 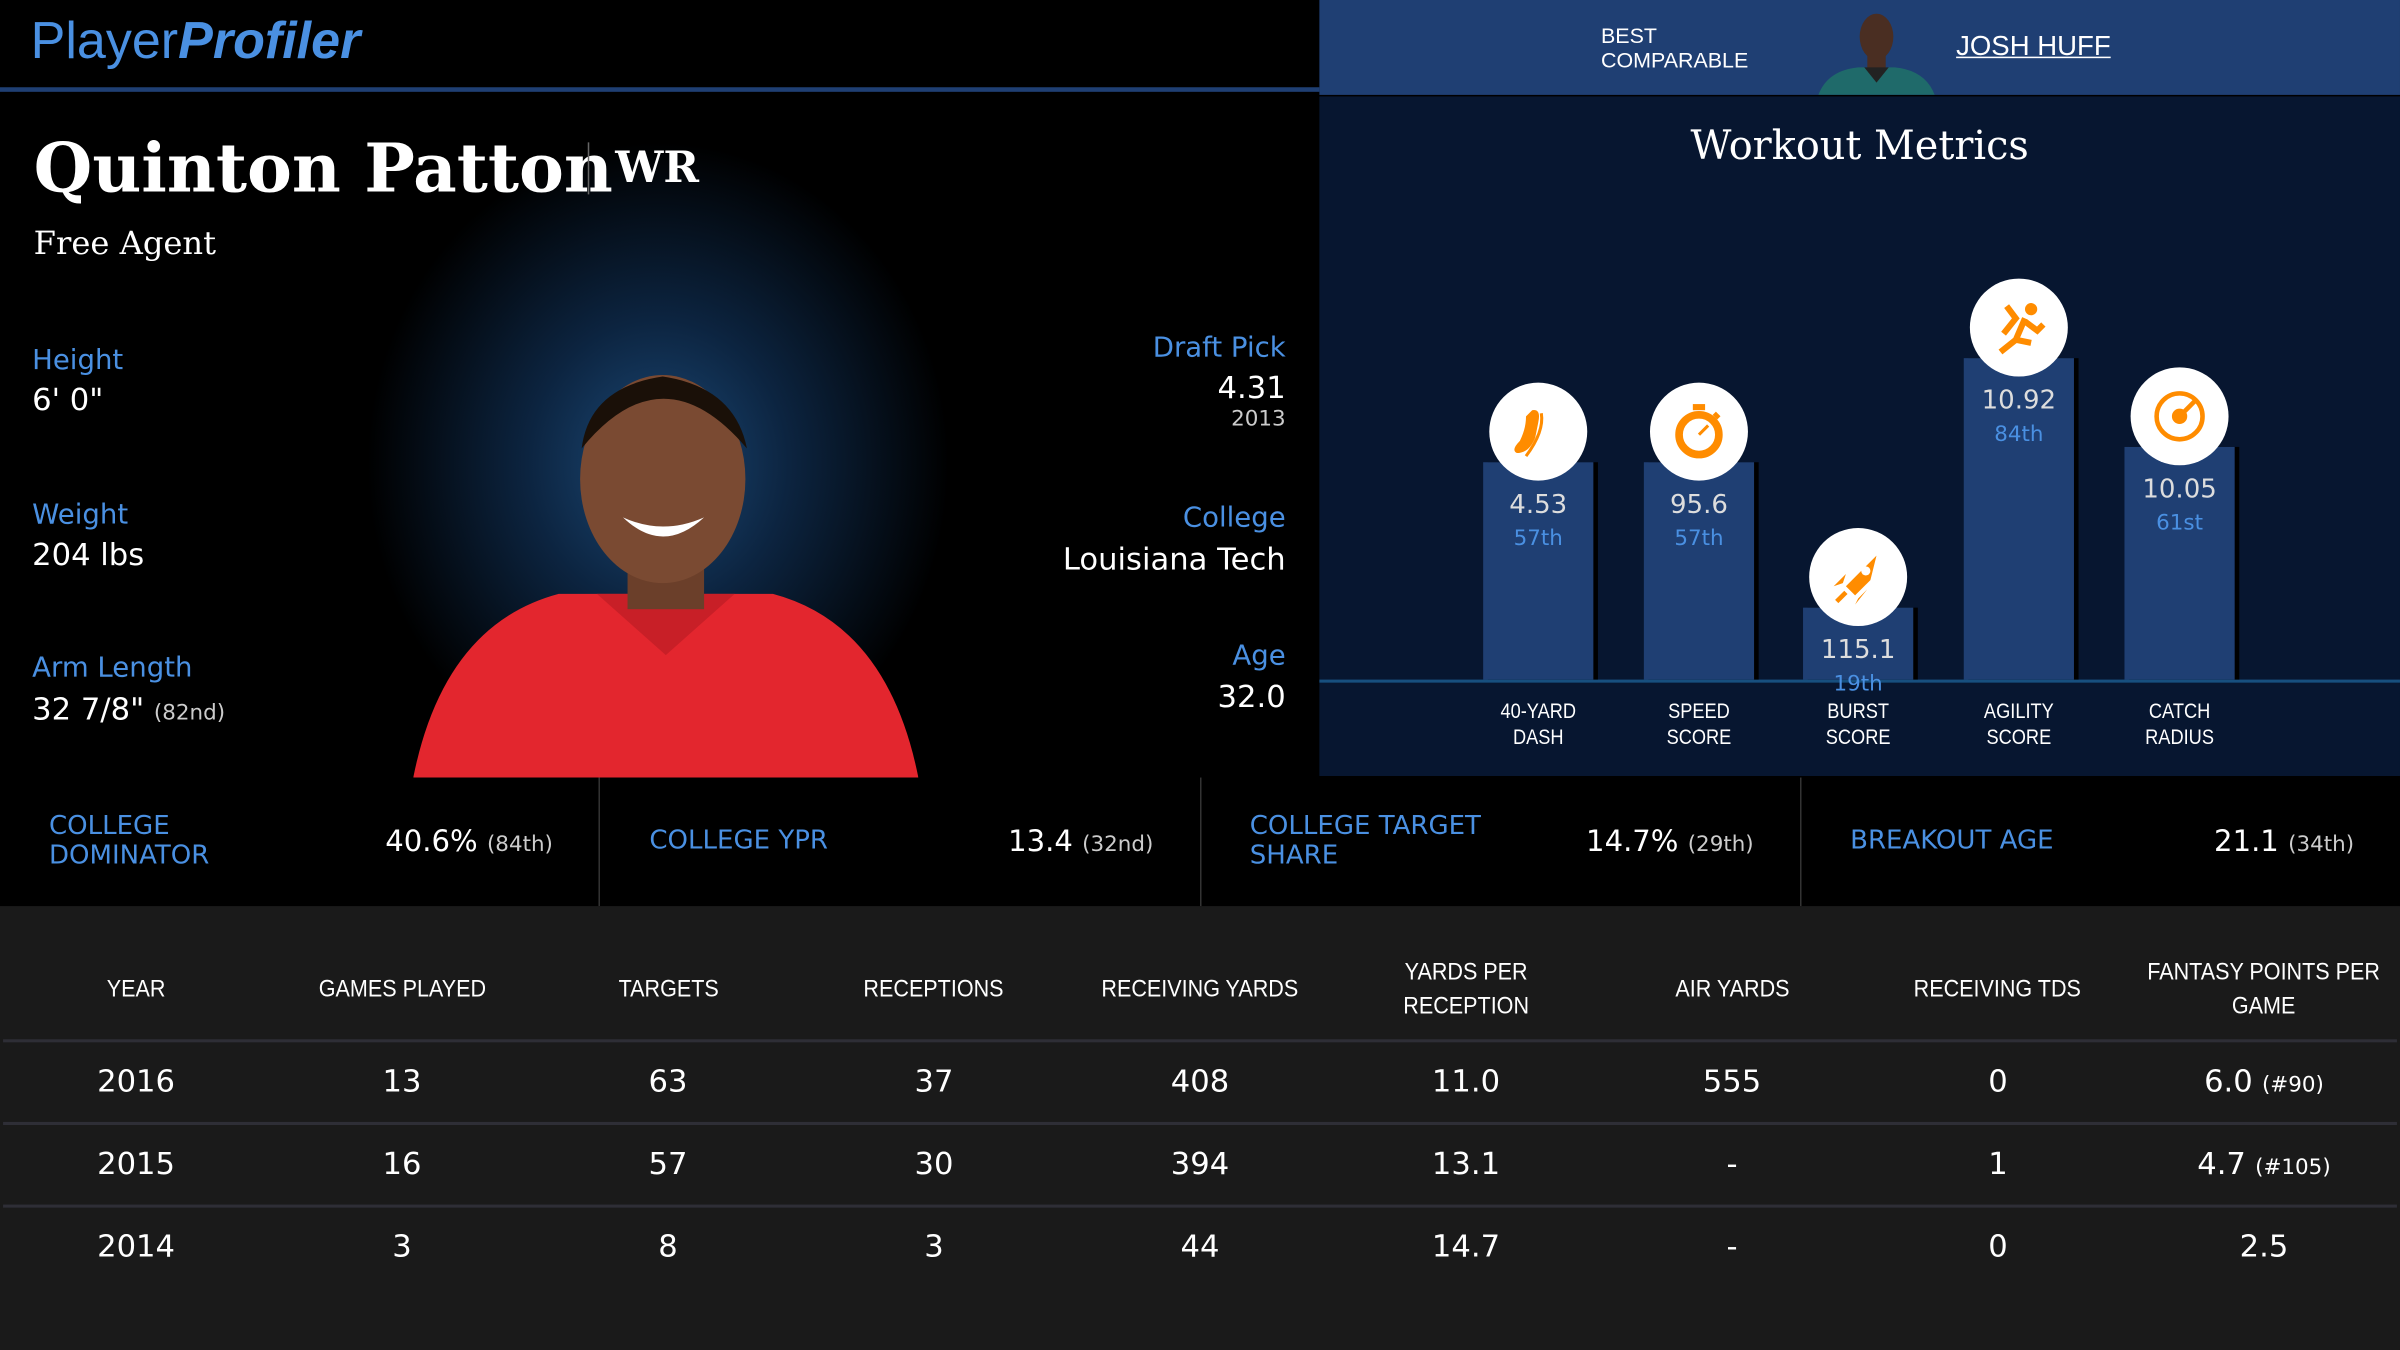 I want to click on table-cell: 37, so click(x=934, y=1080).